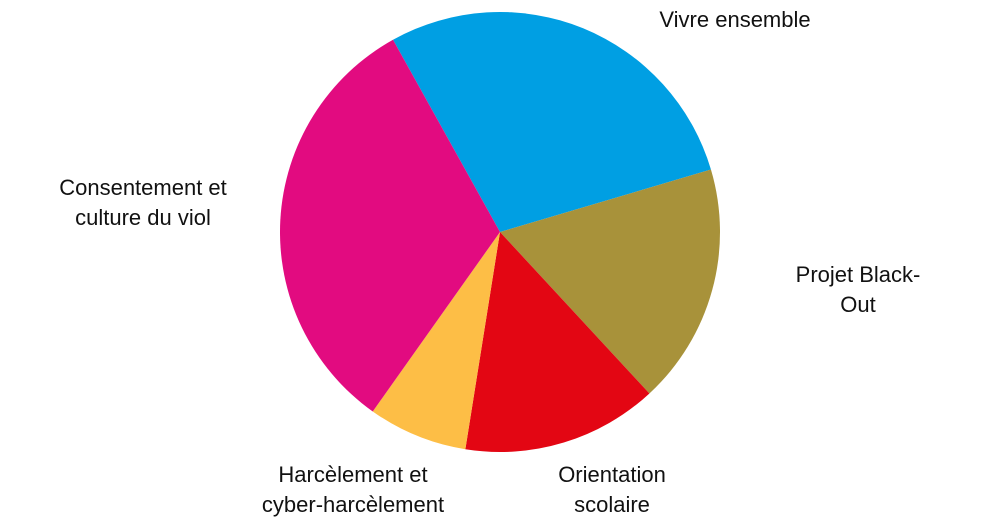 The image size is (989, 523). What do you see at coordinates (612, 489) in the screenshot?
I see `slice-label: Orientation scolaire` at bounding box center [612, 489].